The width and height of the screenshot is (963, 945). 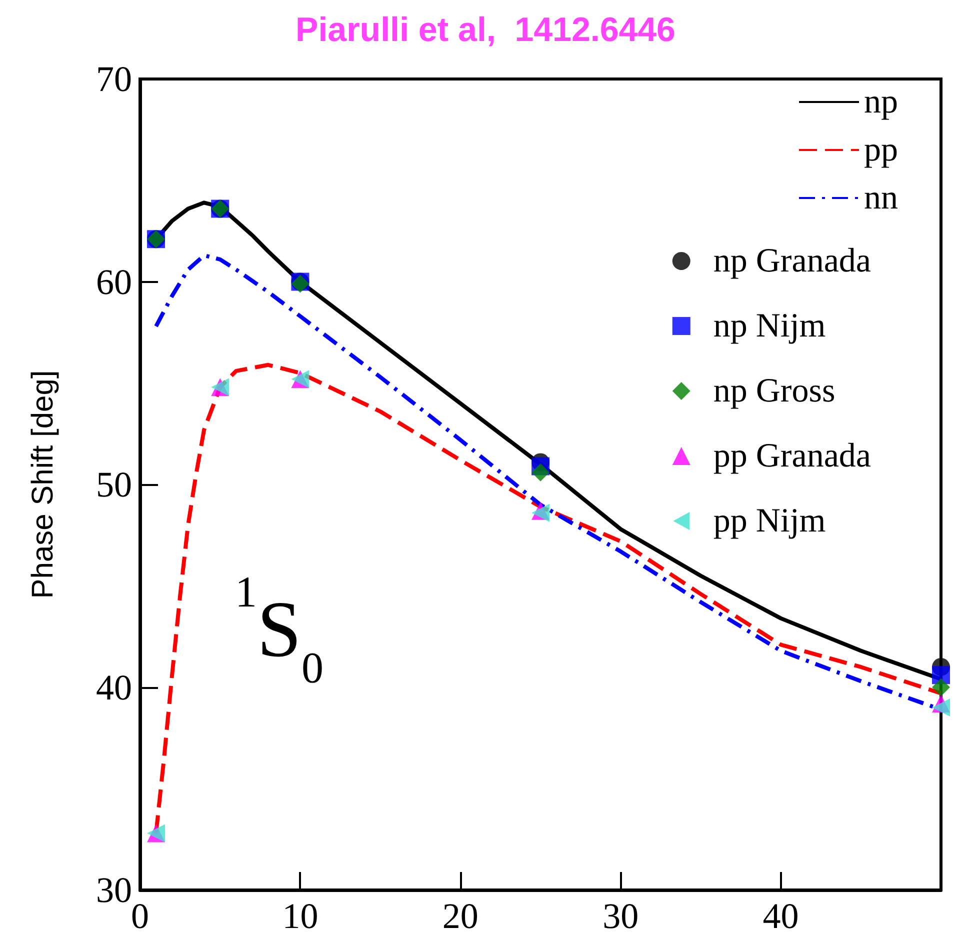 What do you see at coordinates (620, 916) in the screenshot?
I see `x-tick-label: 30` at bounding box center [620, 916].